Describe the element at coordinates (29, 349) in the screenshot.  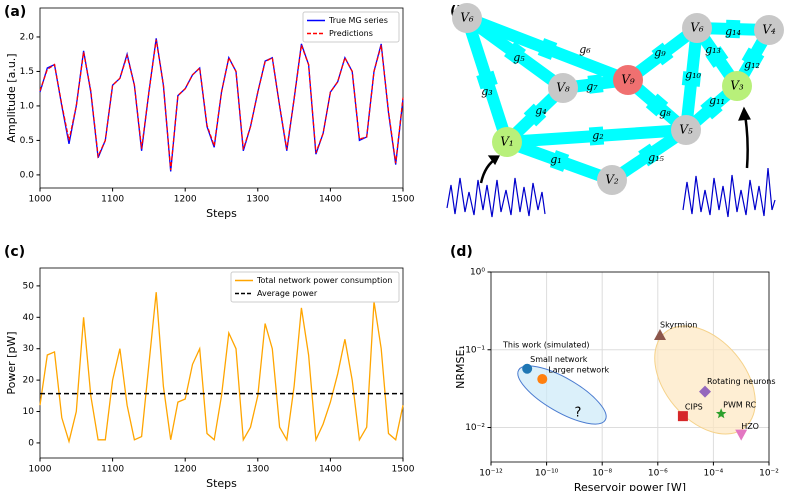
I see `y-tick-label: 30` at that location.